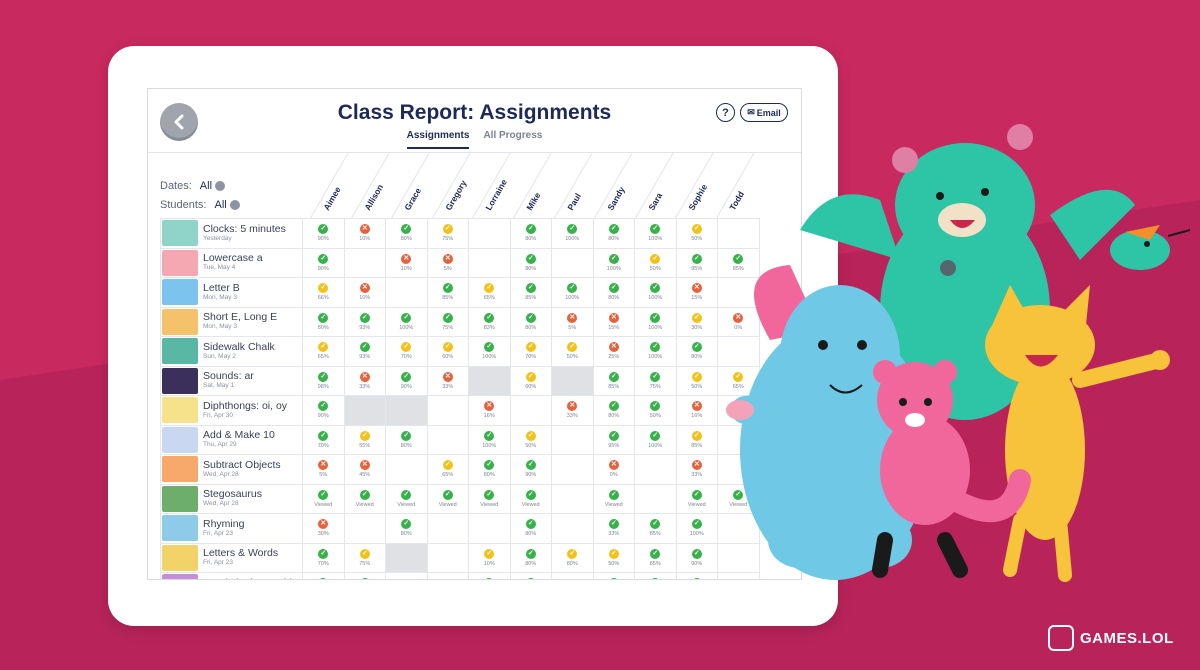  Describe the element at coordinates (231, 439) in the screenshot. I see `lesson-cell: Add & Make 10 Thu, Apr 29` at that location.